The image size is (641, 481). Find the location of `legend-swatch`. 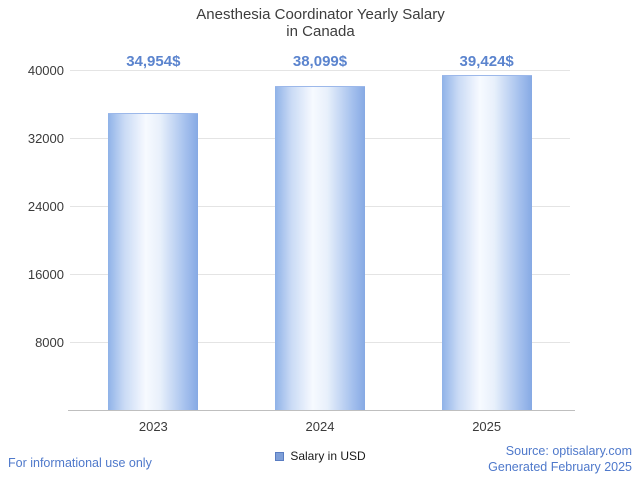

legend-swatch is located at coordinates (280, 456).